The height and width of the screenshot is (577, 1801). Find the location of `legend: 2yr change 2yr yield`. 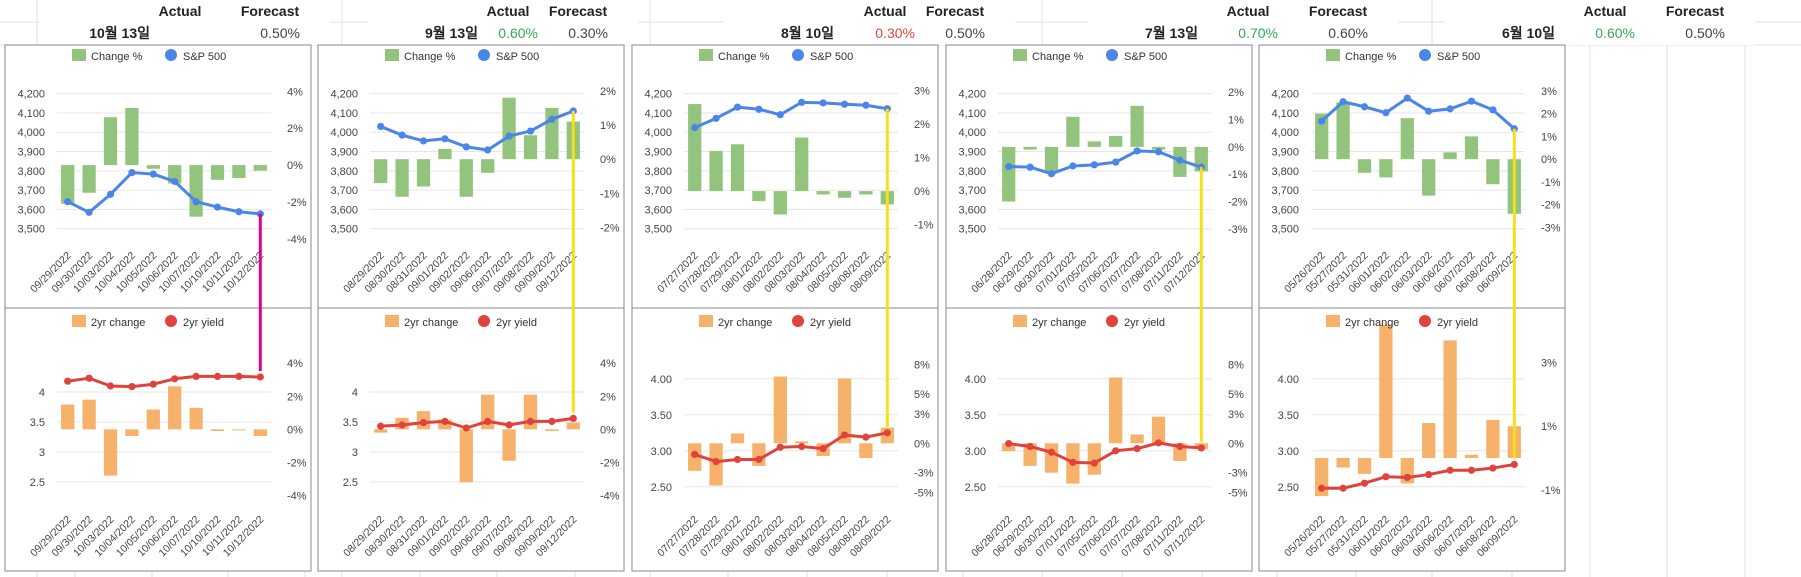

legend: 2yr change 2yr yield is located at coordinates (1402, 322).